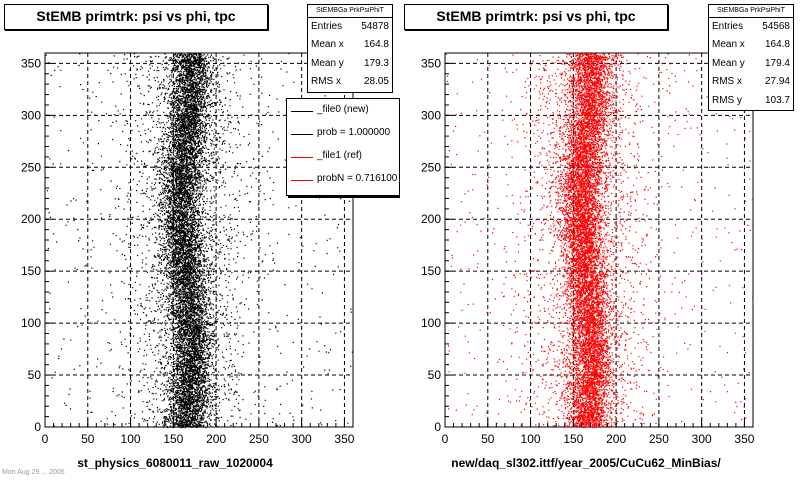  Describe the element at coordinates (350, 11) in the screenshot. I see `left-stats-header: StEMBGa PrkPsiPhiT` at that location.